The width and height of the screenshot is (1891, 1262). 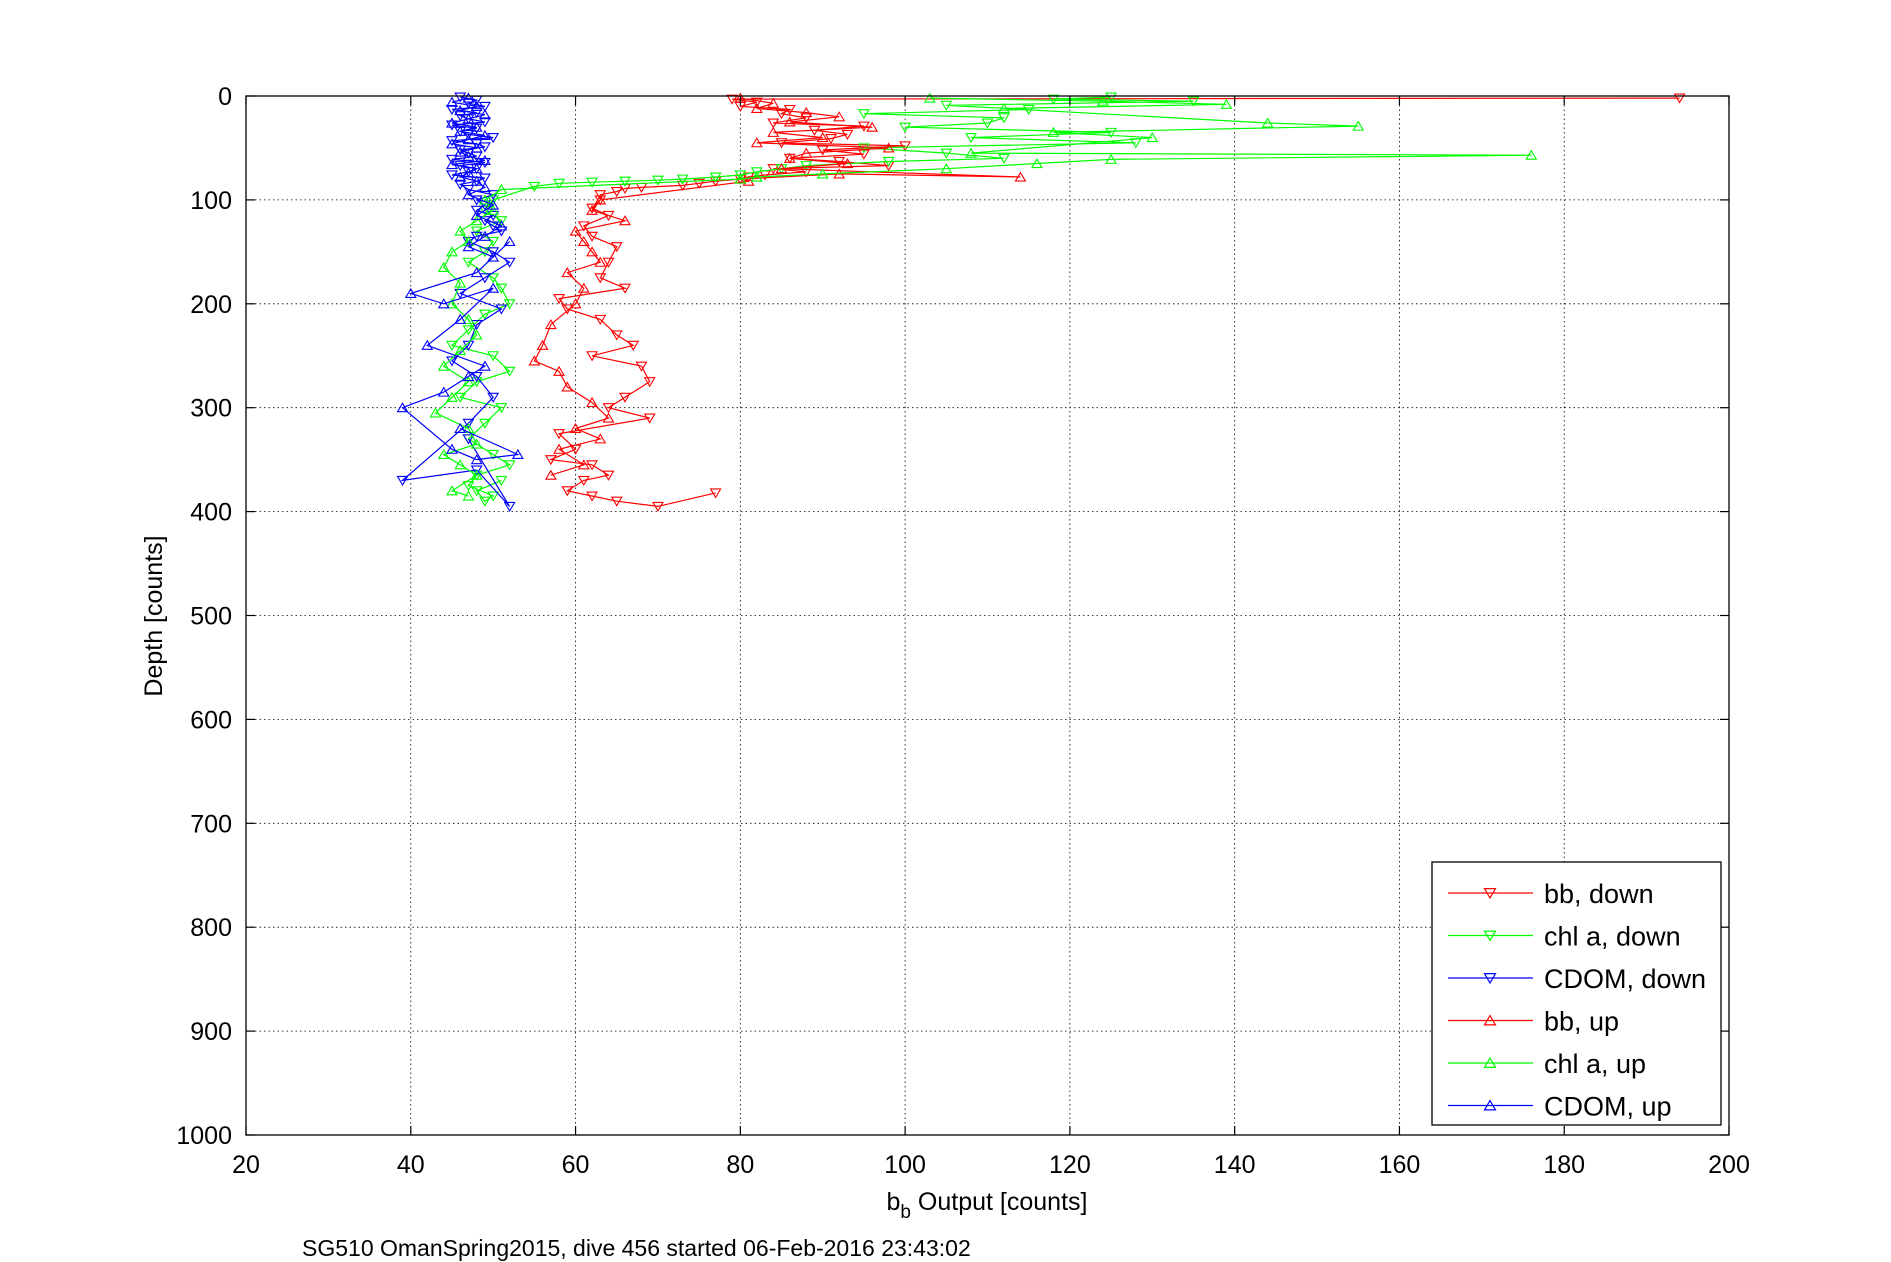 I want to click on y-tick-label: 500, so click(x=211, y=617).